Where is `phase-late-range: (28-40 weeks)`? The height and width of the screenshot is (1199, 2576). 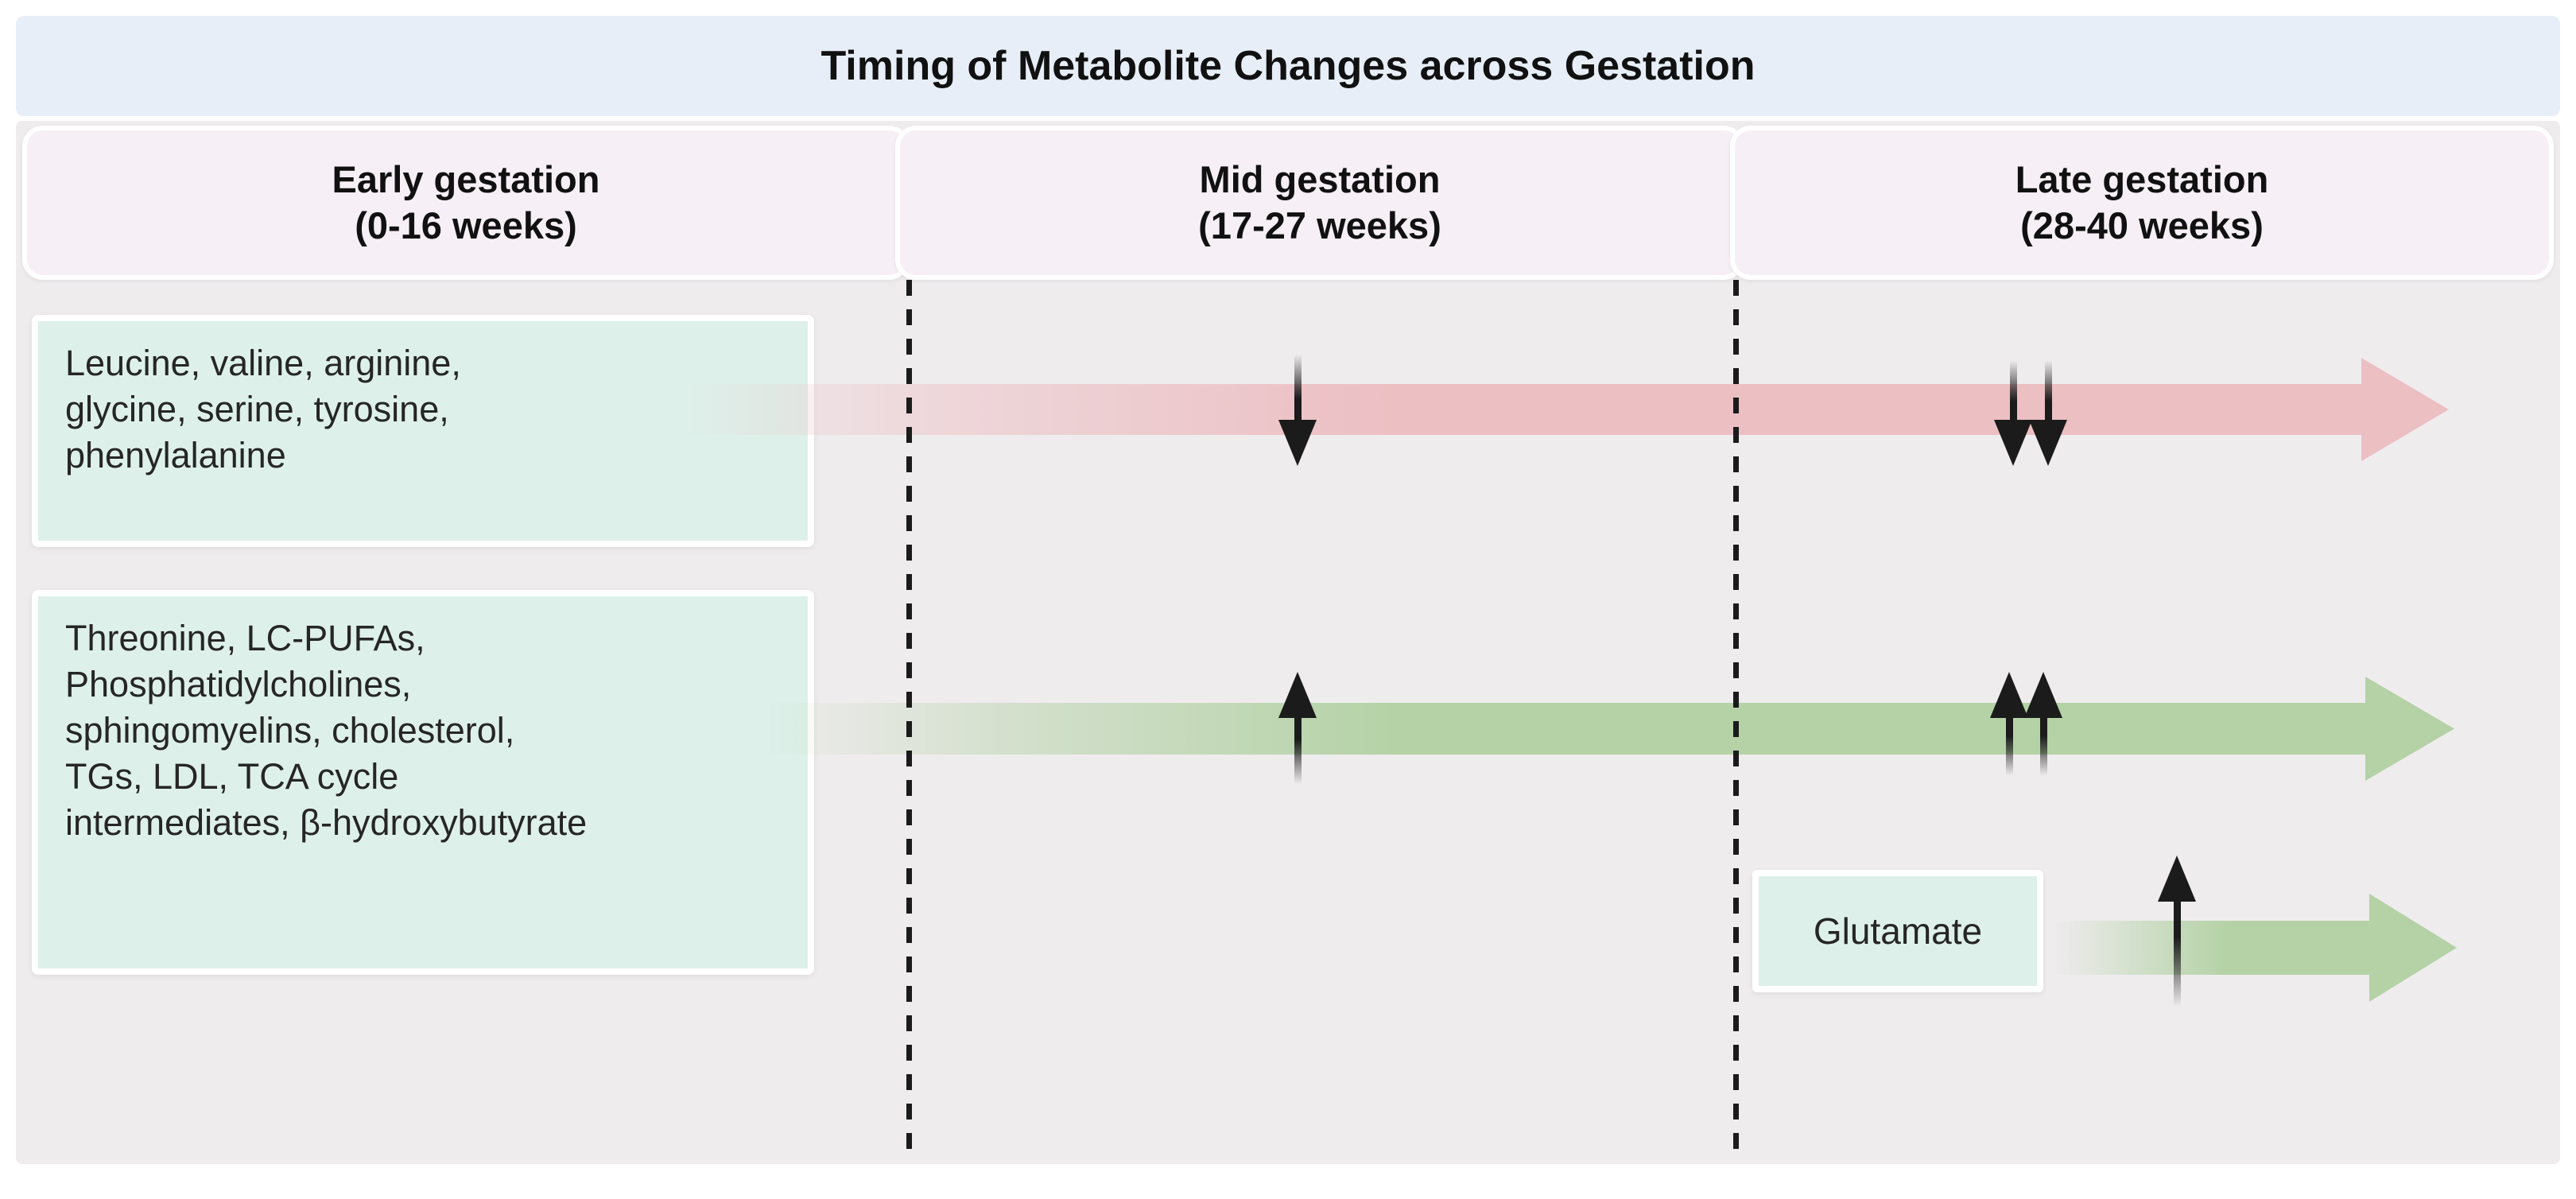 phase-late-range: (28-40 weeks) is located at coordinates (2142, 225).